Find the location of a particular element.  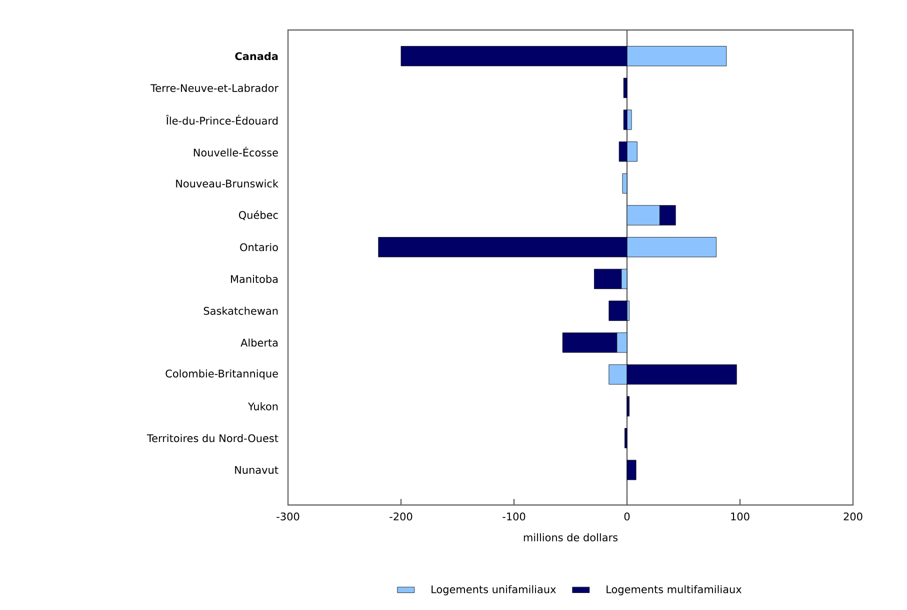

y-tick-label: Île-du-Prince-Édouard is located at coordinates (222, 119).